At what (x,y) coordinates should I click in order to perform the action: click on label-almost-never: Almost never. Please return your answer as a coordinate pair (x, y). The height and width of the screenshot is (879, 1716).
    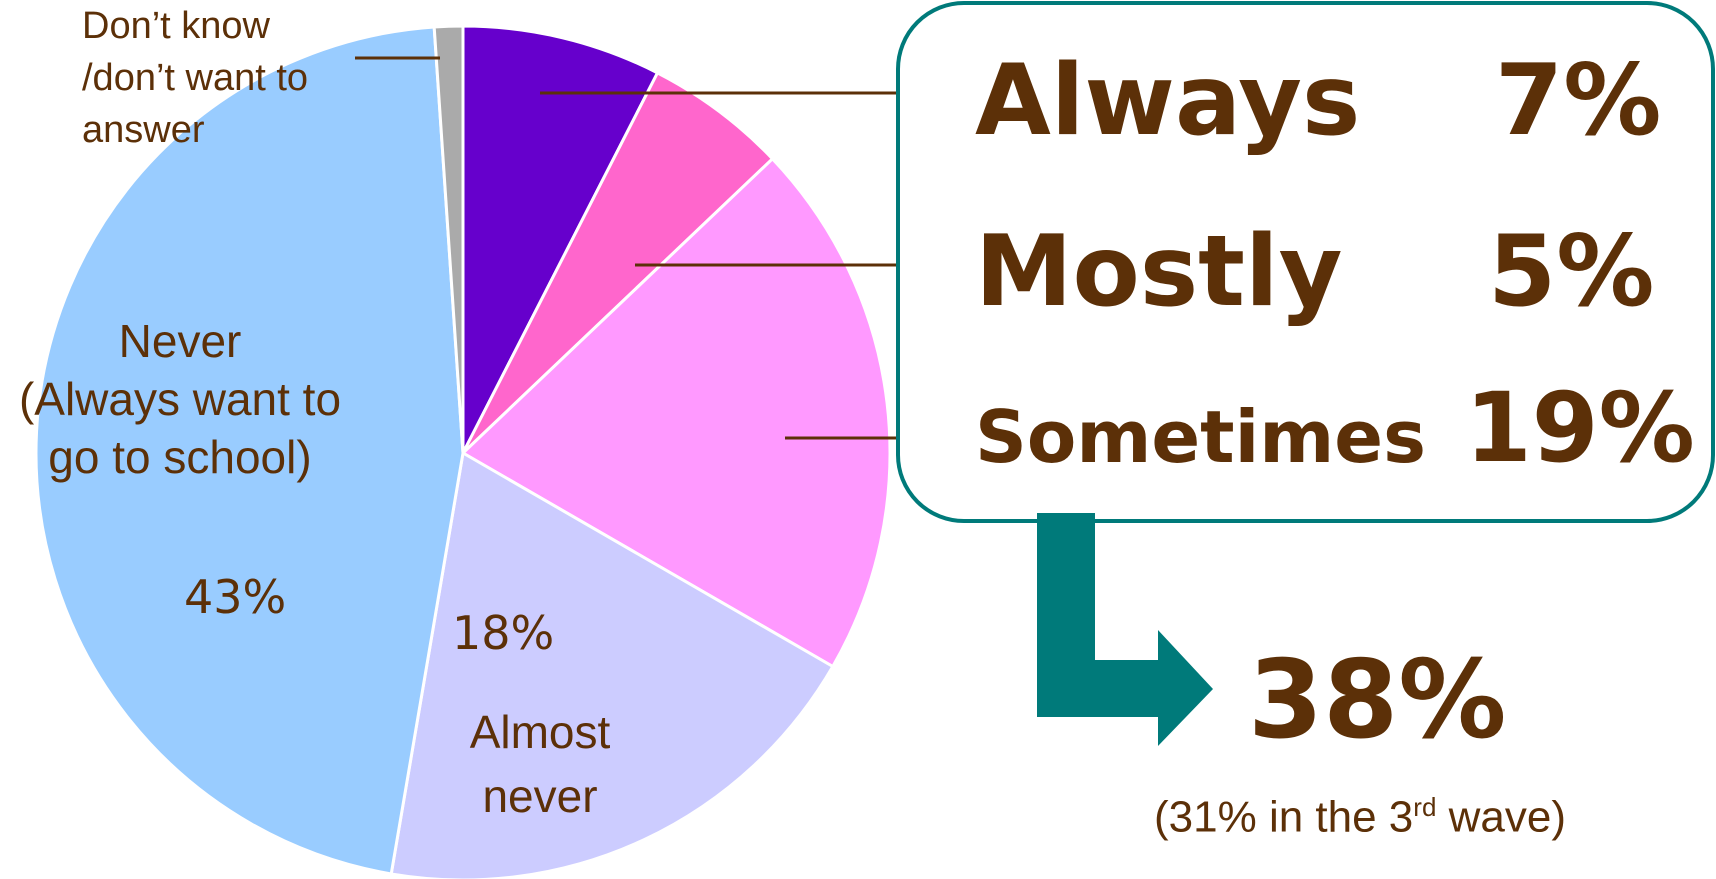
    Looking at the image, I should click on (540, 764).